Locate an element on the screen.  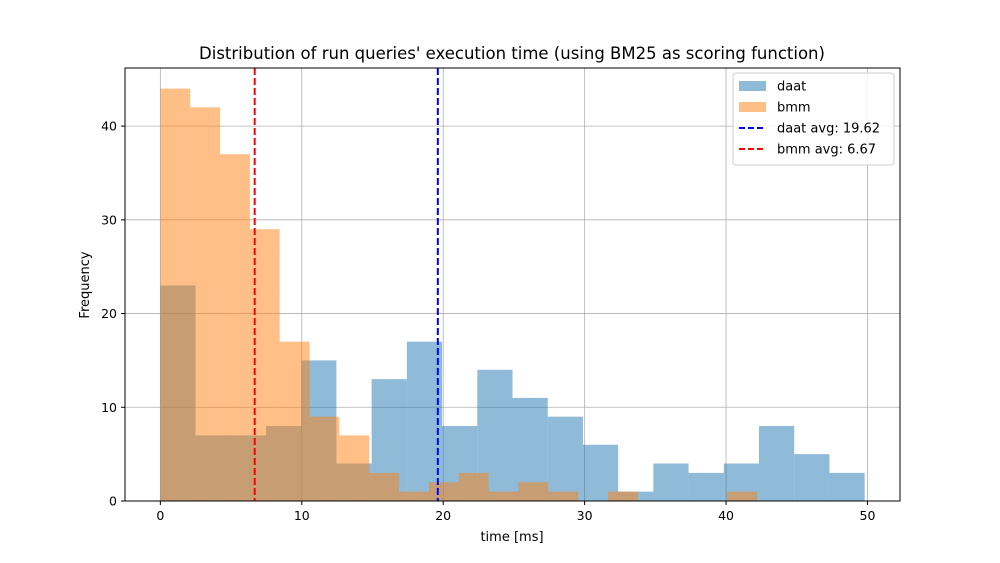
y-axis-ticks: 0 10 20 30 40 is located at coordinates (113, 314).